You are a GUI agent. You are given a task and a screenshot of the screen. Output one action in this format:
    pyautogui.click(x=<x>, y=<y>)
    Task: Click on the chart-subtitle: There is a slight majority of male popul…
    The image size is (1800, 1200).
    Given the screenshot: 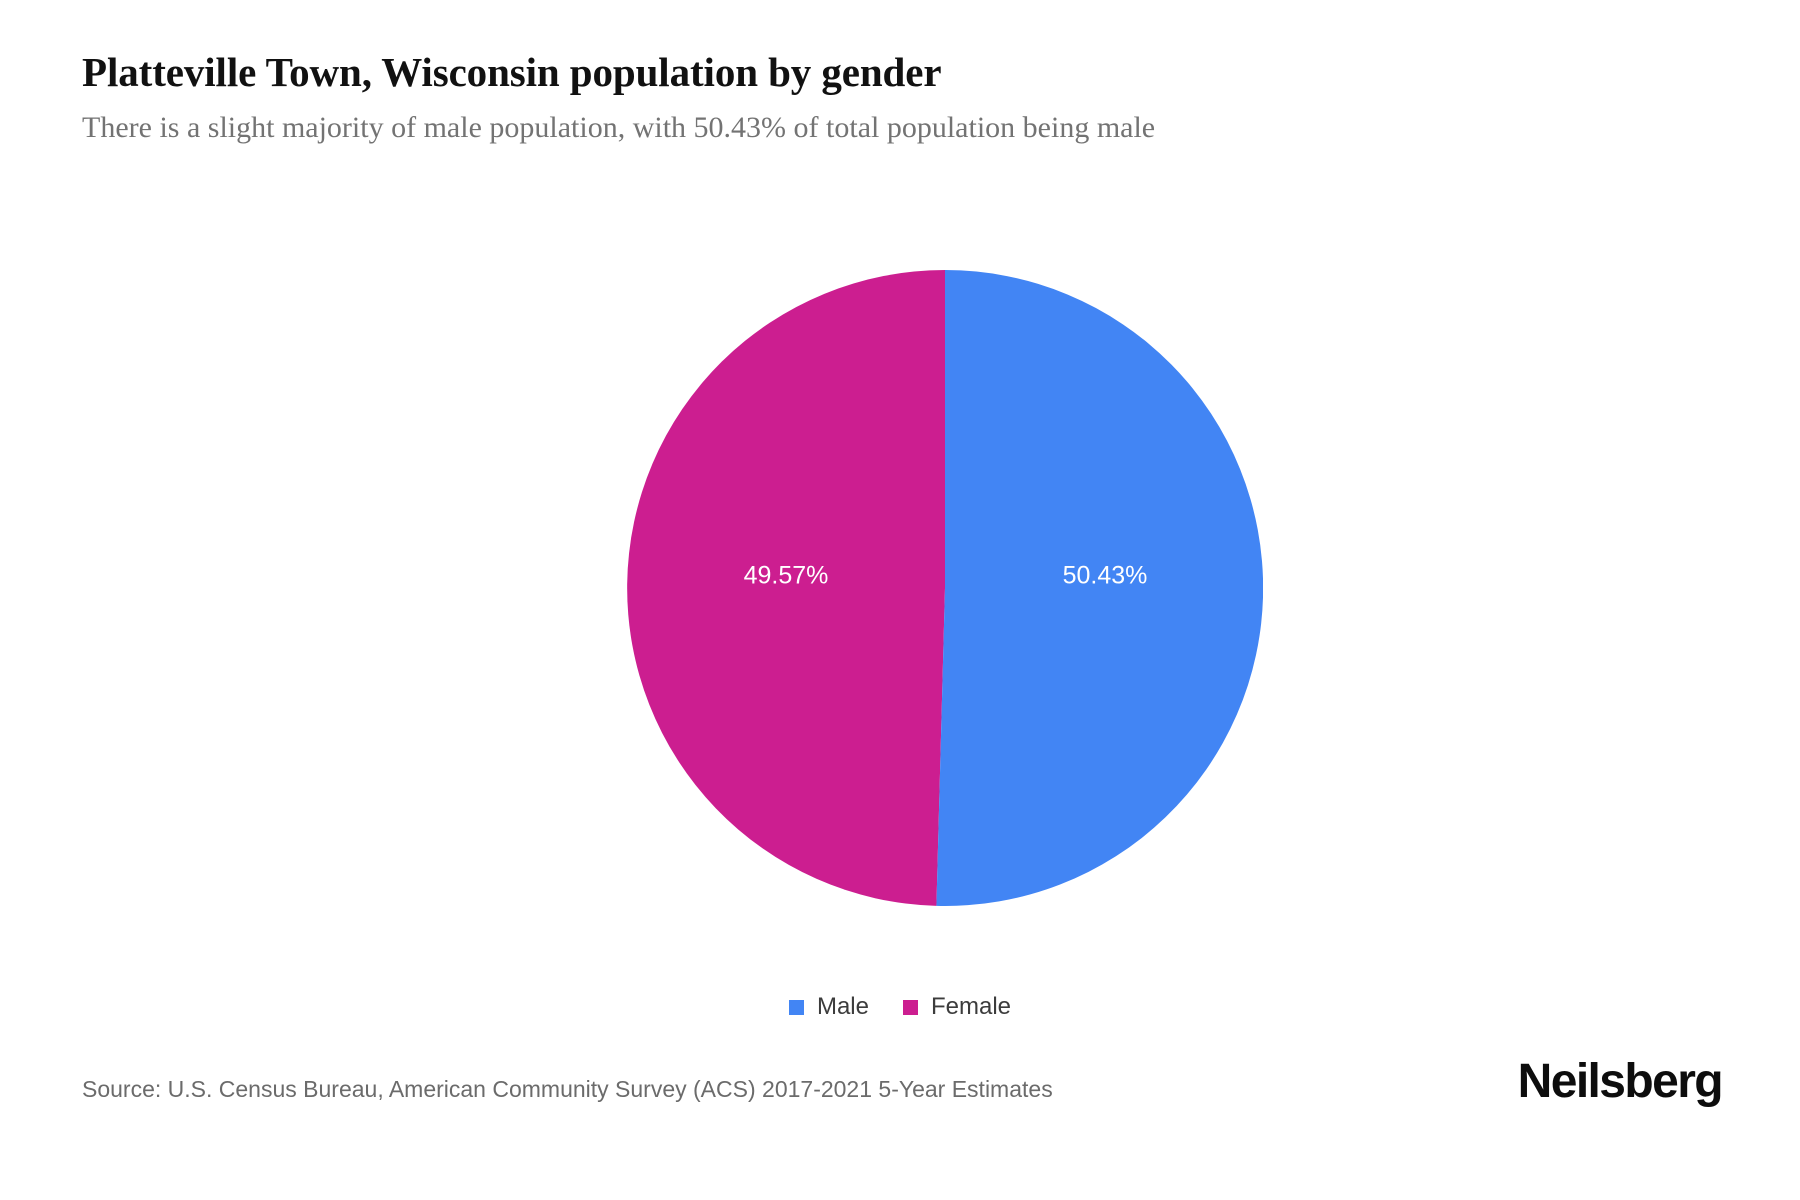 What is the action you would take?
    pyautogui.click(x=619, y=127)
    